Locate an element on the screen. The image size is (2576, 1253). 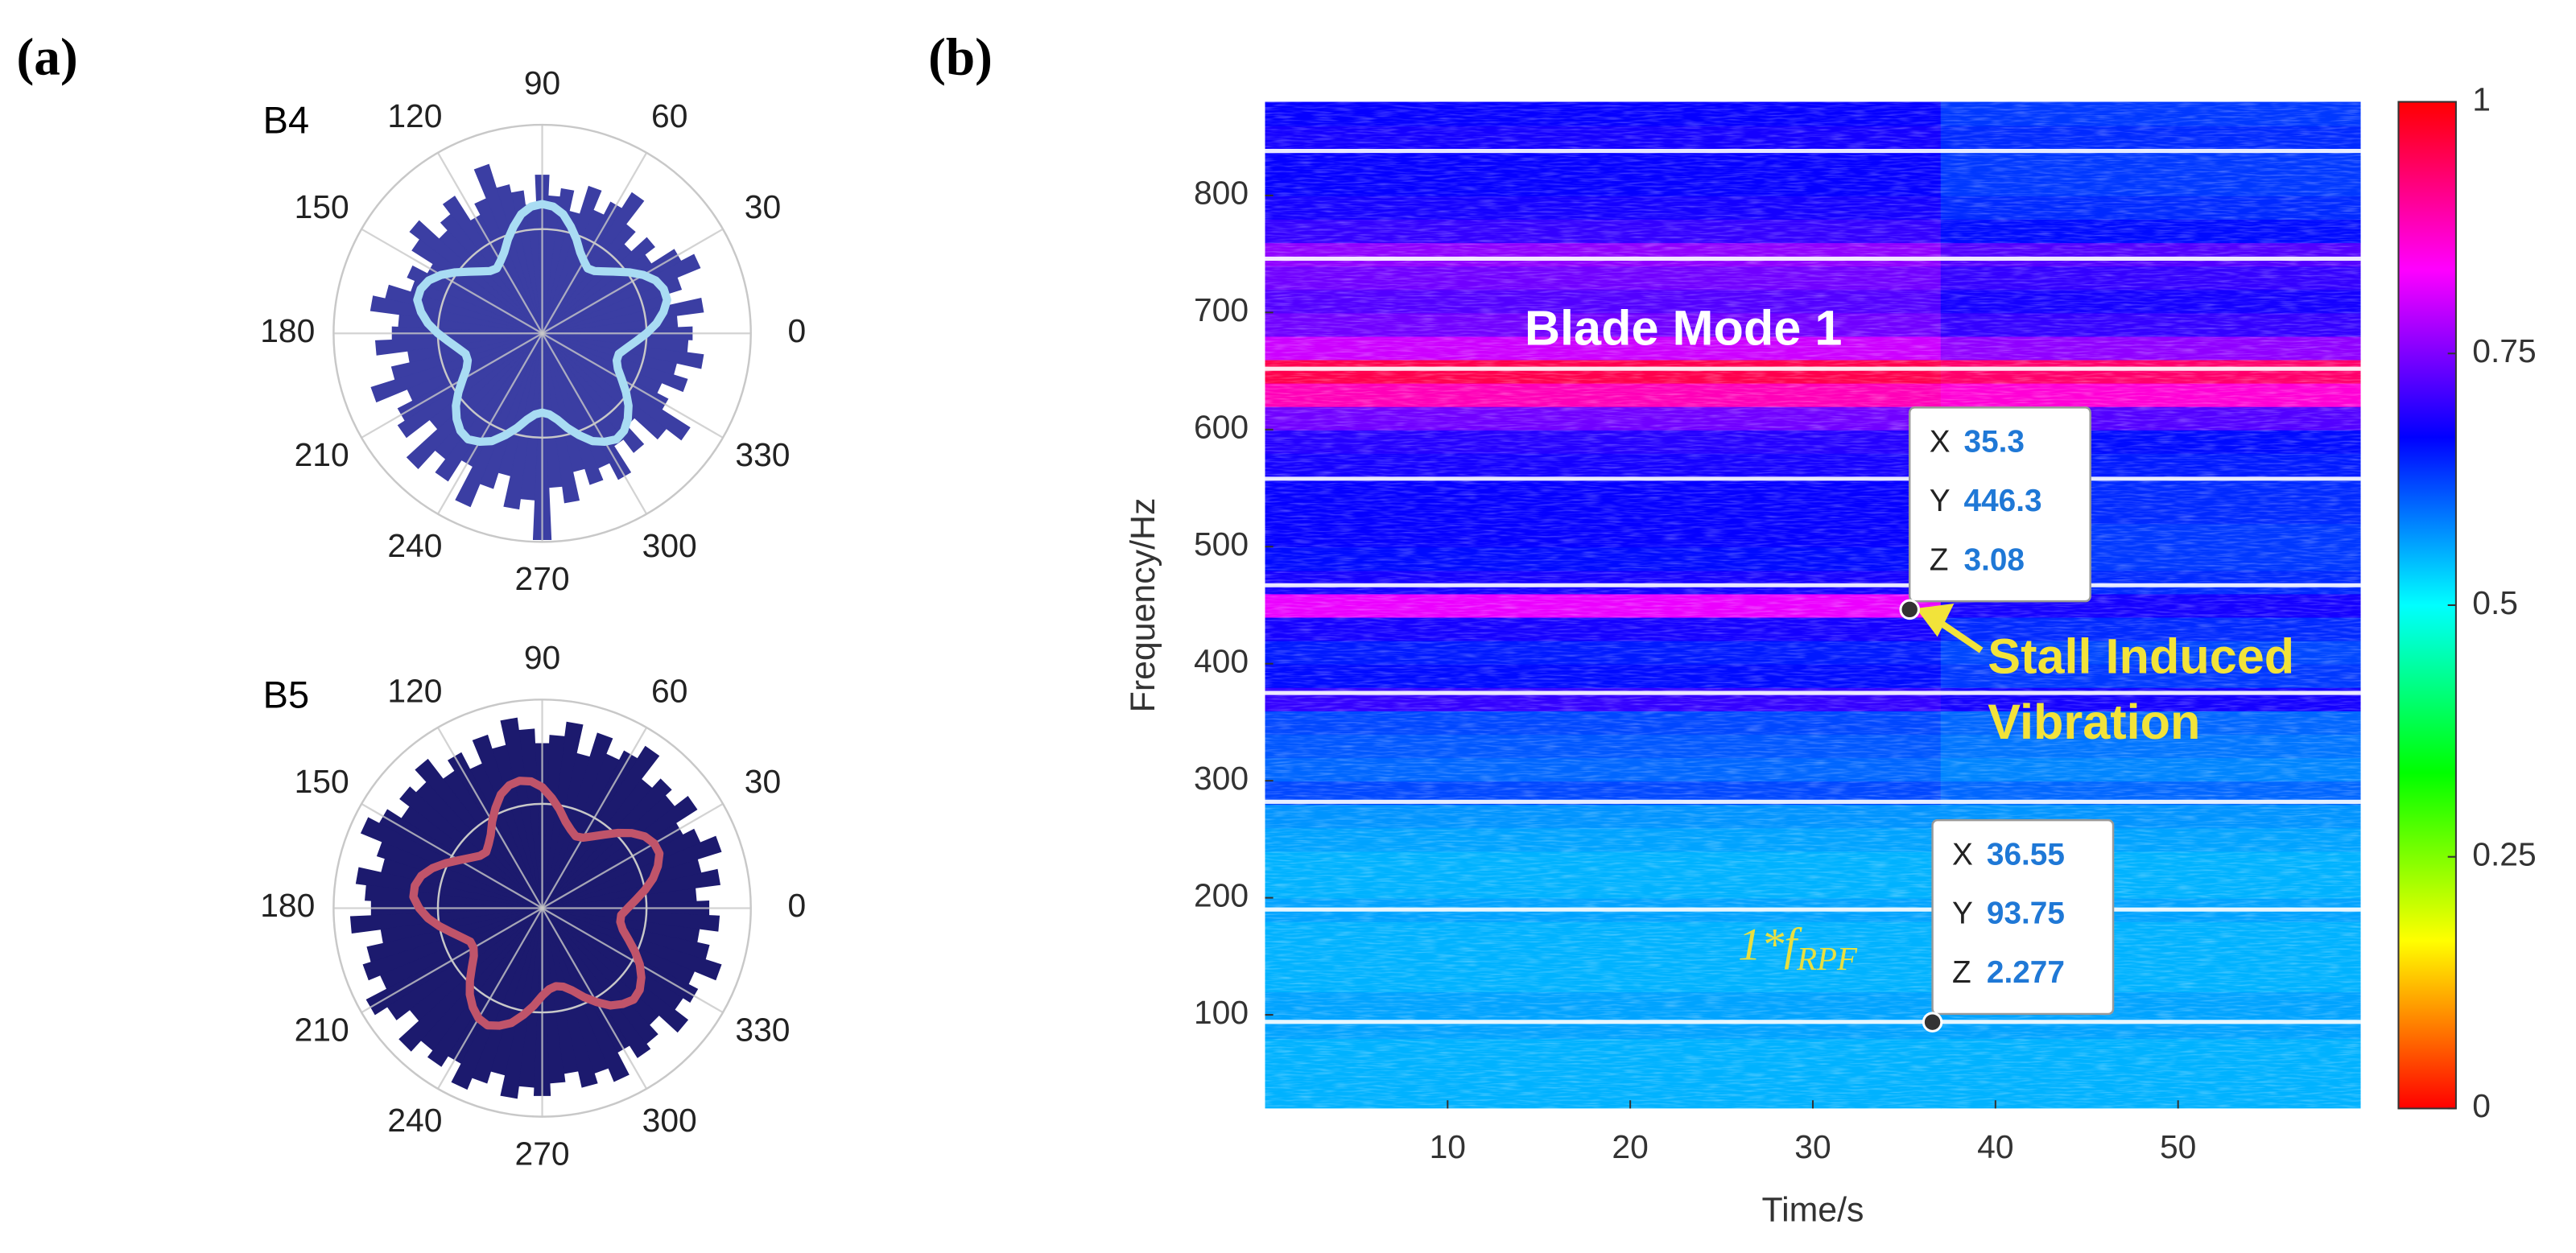
y-tick-label: 700 is located at coordinates (1221, 309).